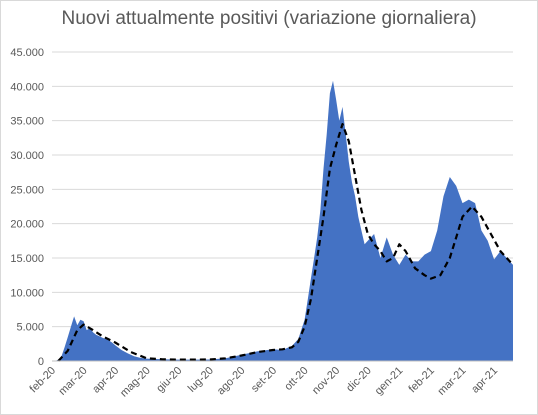 This screenshot has height=415, width=538. I want to click on x-tick-label: apr-20, so click(105, 380).